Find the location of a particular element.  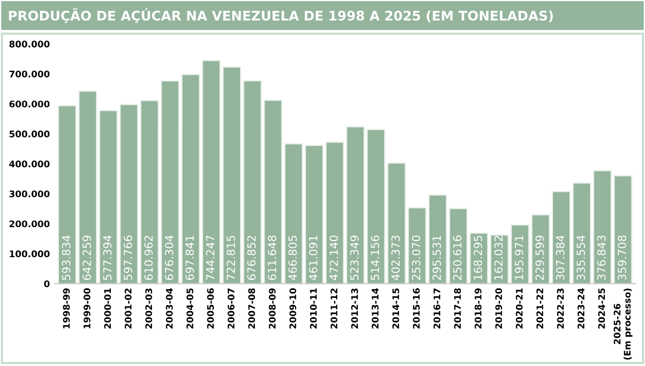

x-tick-label: 2009-10 is located at coordinates (292, 308).